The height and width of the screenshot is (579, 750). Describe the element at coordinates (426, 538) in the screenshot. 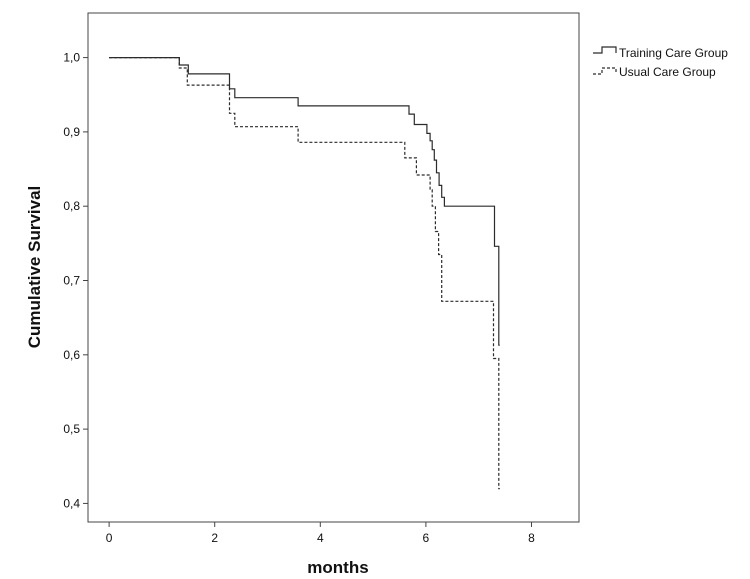

I see `x-tick-label: 6` at that location.